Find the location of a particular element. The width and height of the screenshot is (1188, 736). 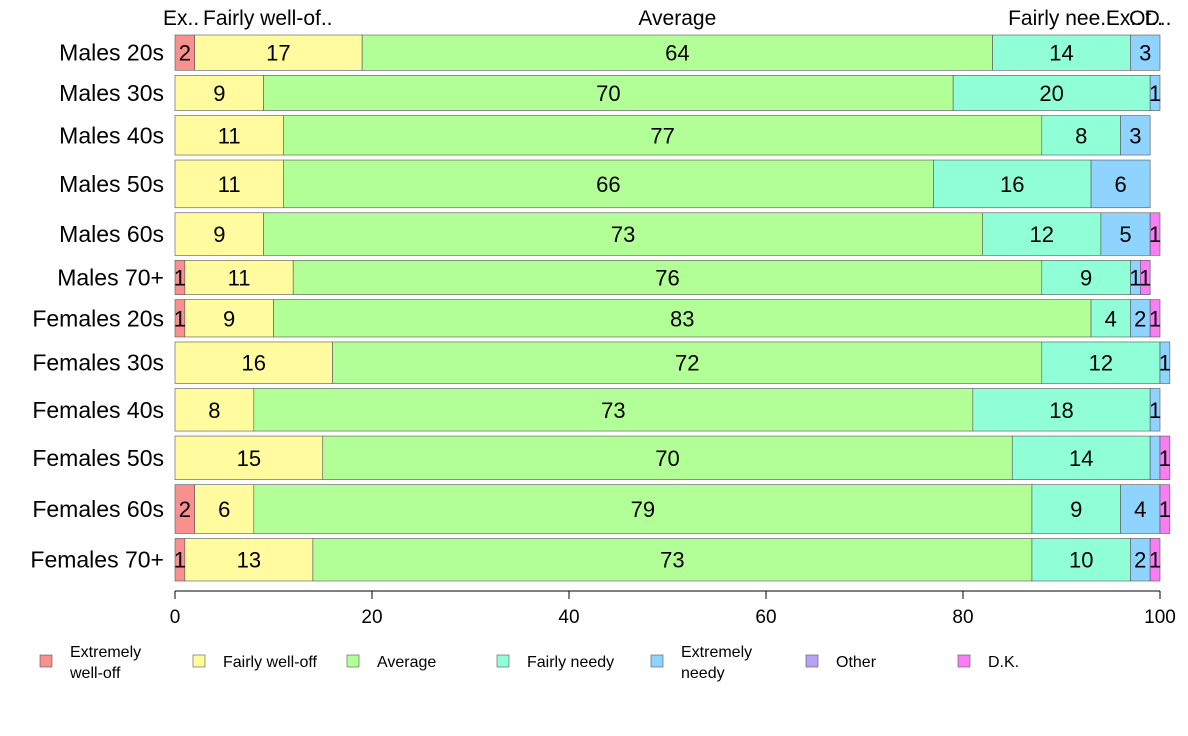

value-label-males-20s-fairly-needy: 14 is located at coordinates (1061, 53).